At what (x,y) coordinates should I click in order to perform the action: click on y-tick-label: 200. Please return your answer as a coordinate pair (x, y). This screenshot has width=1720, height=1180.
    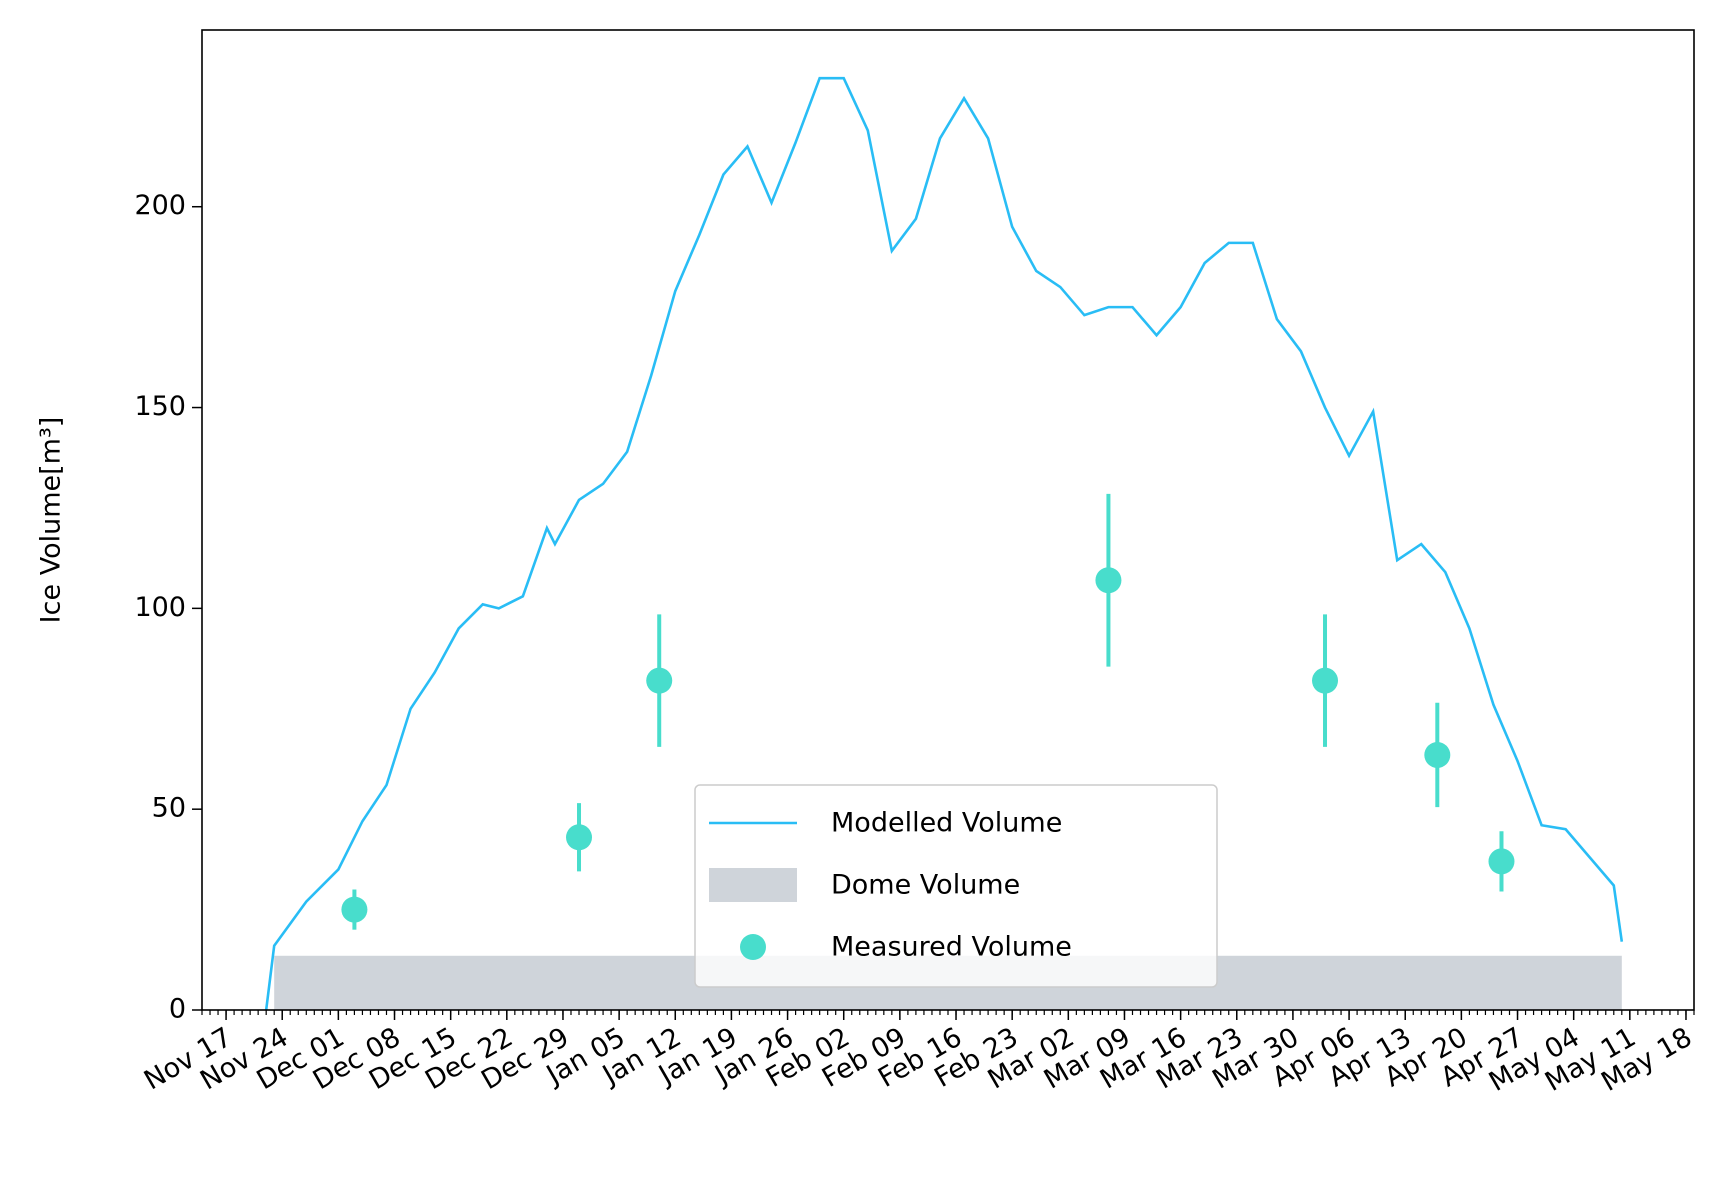
    Looking at the image, I should click on (160, 205).